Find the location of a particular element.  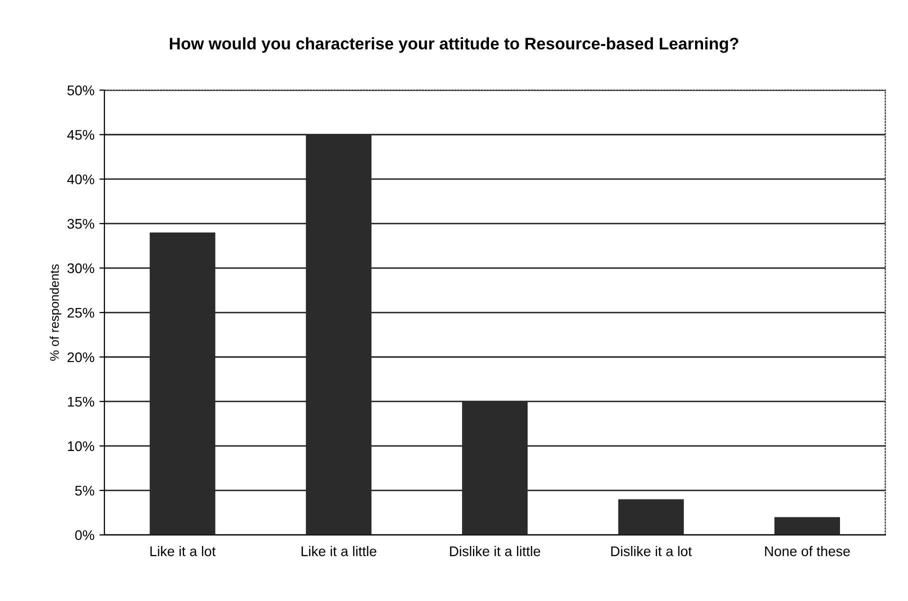

y-tick-label: 5% is located at coordinates (84, 491).